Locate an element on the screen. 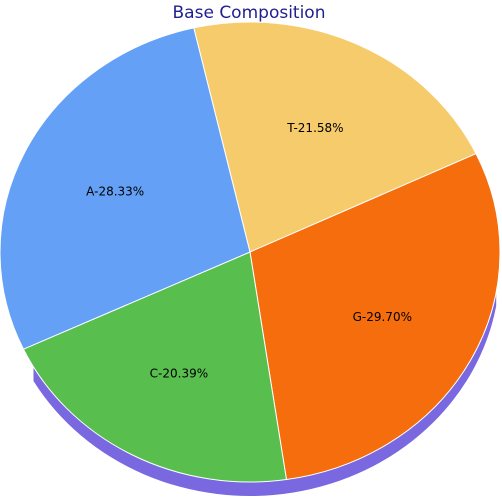 The height and width of the screenshot is (502, 502). chart-title: Base Composition is located at coordinates (249, 13).